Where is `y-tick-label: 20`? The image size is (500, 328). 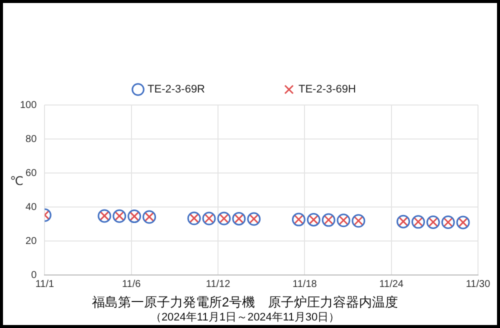
y-tick-label: 20 is located at coordinates (32, 241).